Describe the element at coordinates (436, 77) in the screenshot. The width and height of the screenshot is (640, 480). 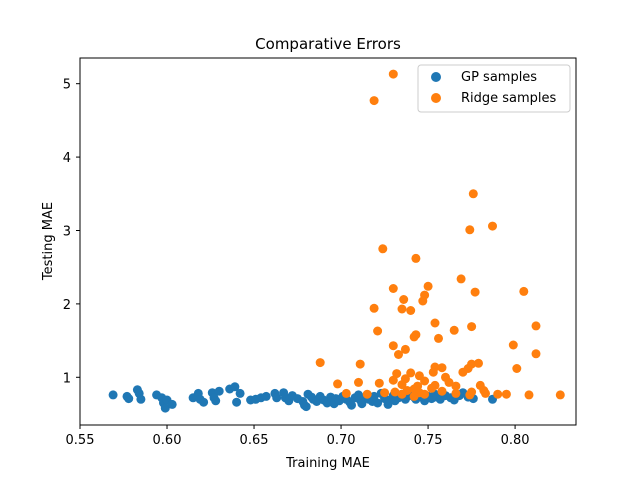
I see `legend-marker-gp-samples` at that location.